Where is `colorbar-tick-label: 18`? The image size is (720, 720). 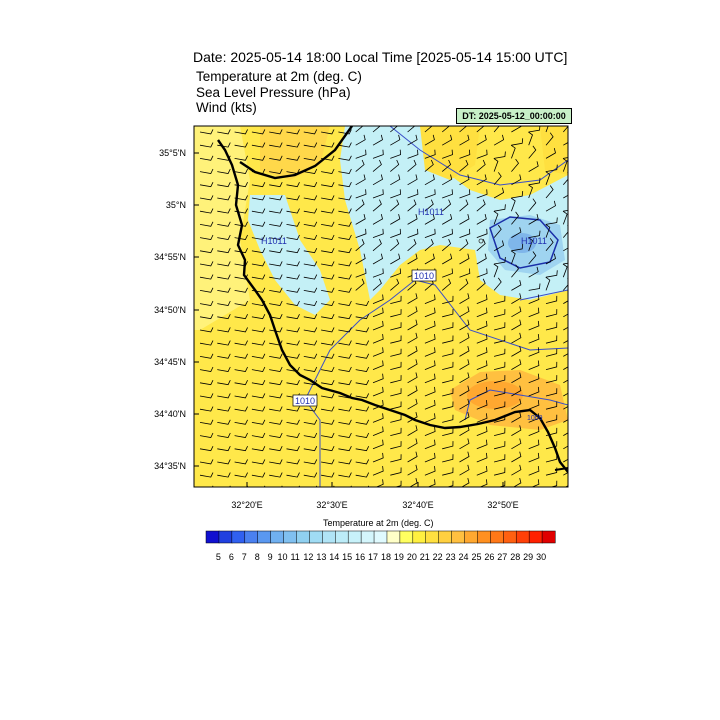
colorbar-tick-label: 18 is located at coordinates (385, 557).